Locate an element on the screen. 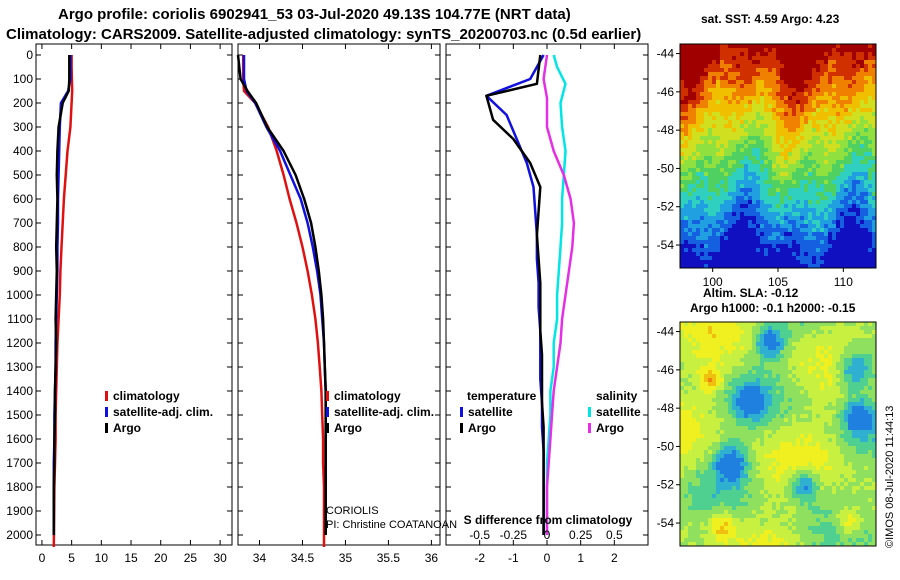 The height and width of the screenshot is (580, 900). temperature-profile-xtick-label: 25 is located at coordinates (191, 558).